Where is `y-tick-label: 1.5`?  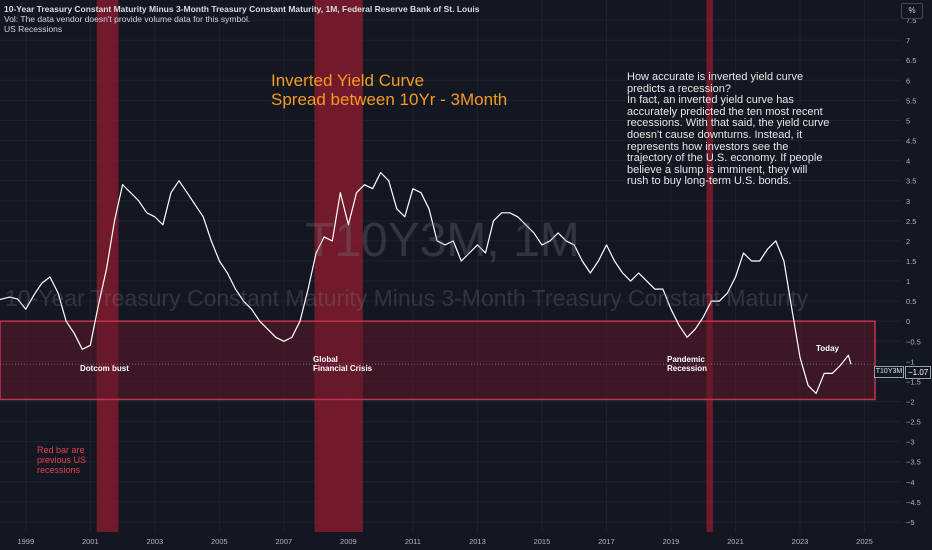 y-tick-label: 1.5 is located at coordinates (911, 261).